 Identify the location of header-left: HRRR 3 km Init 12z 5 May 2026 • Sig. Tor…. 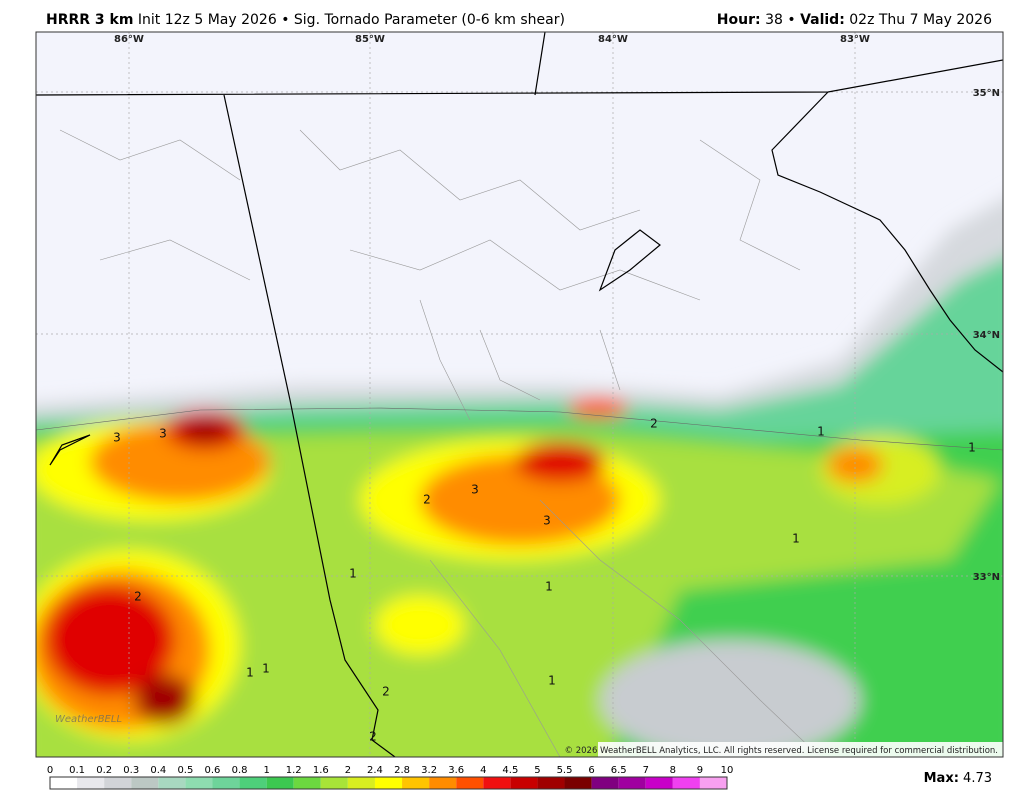
(305, 20).